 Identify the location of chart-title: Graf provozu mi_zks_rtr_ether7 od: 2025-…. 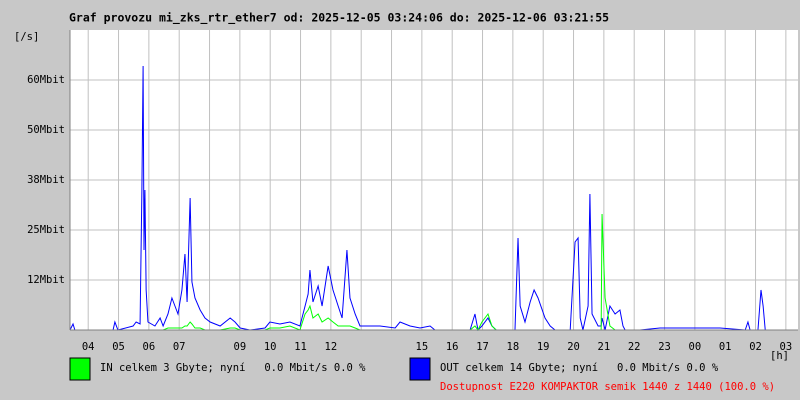
(339, 18).